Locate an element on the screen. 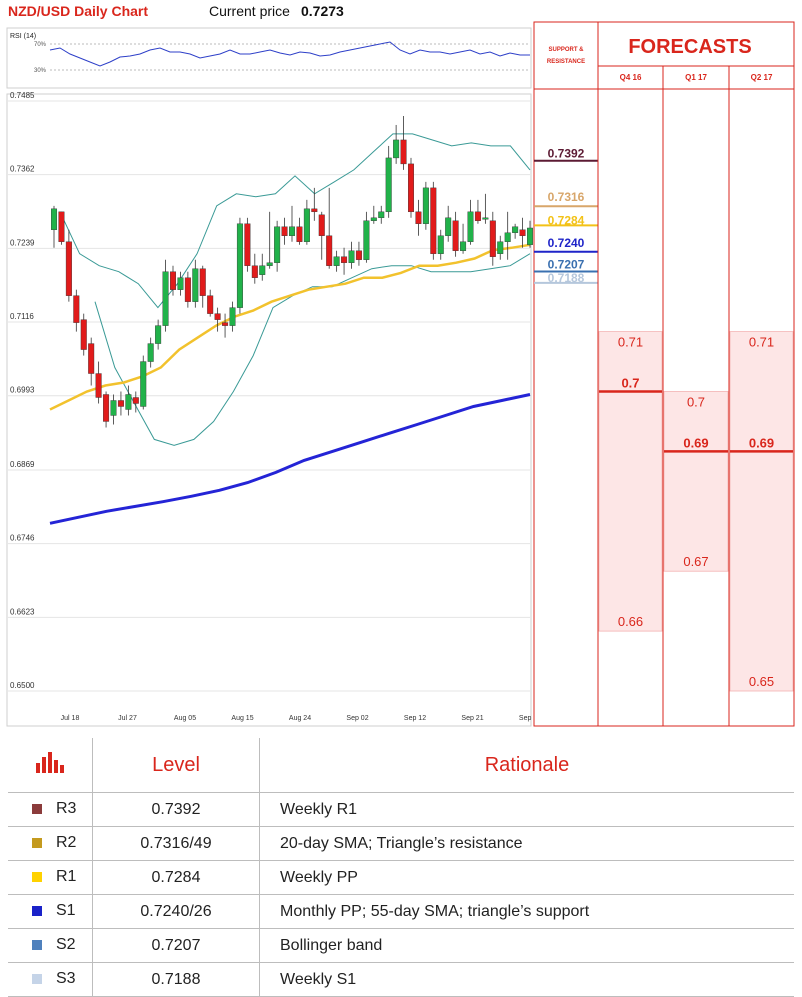  table-row: R1 0.7284 Weekly PP is located at coordinates (401, 877).